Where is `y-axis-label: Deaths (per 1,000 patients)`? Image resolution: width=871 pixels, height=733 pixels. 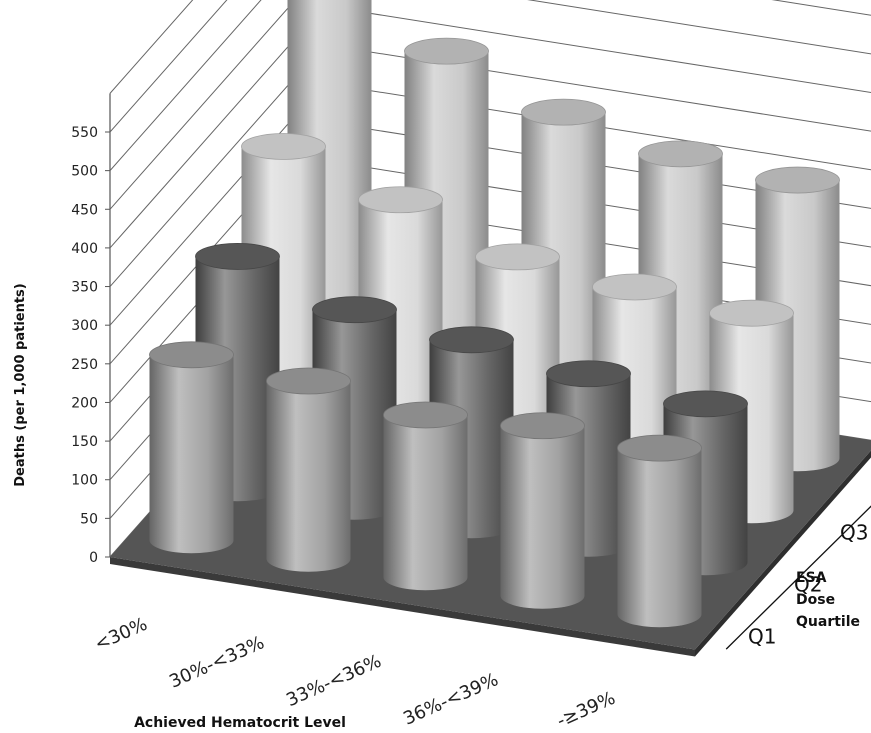
y-axis-label: Deaths (per 1,000 patients) is located at coordinates (20, 384).